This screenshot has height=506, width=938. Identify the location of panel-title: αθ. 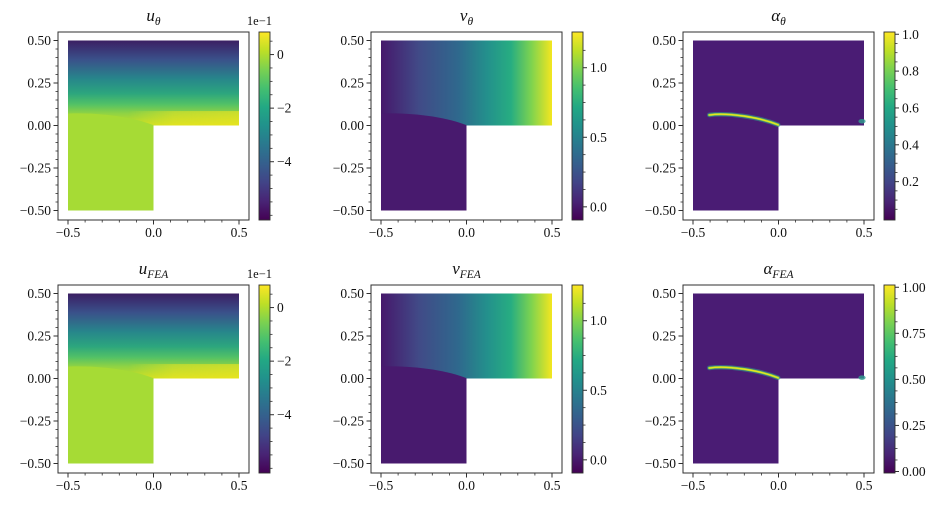
(778, 17).